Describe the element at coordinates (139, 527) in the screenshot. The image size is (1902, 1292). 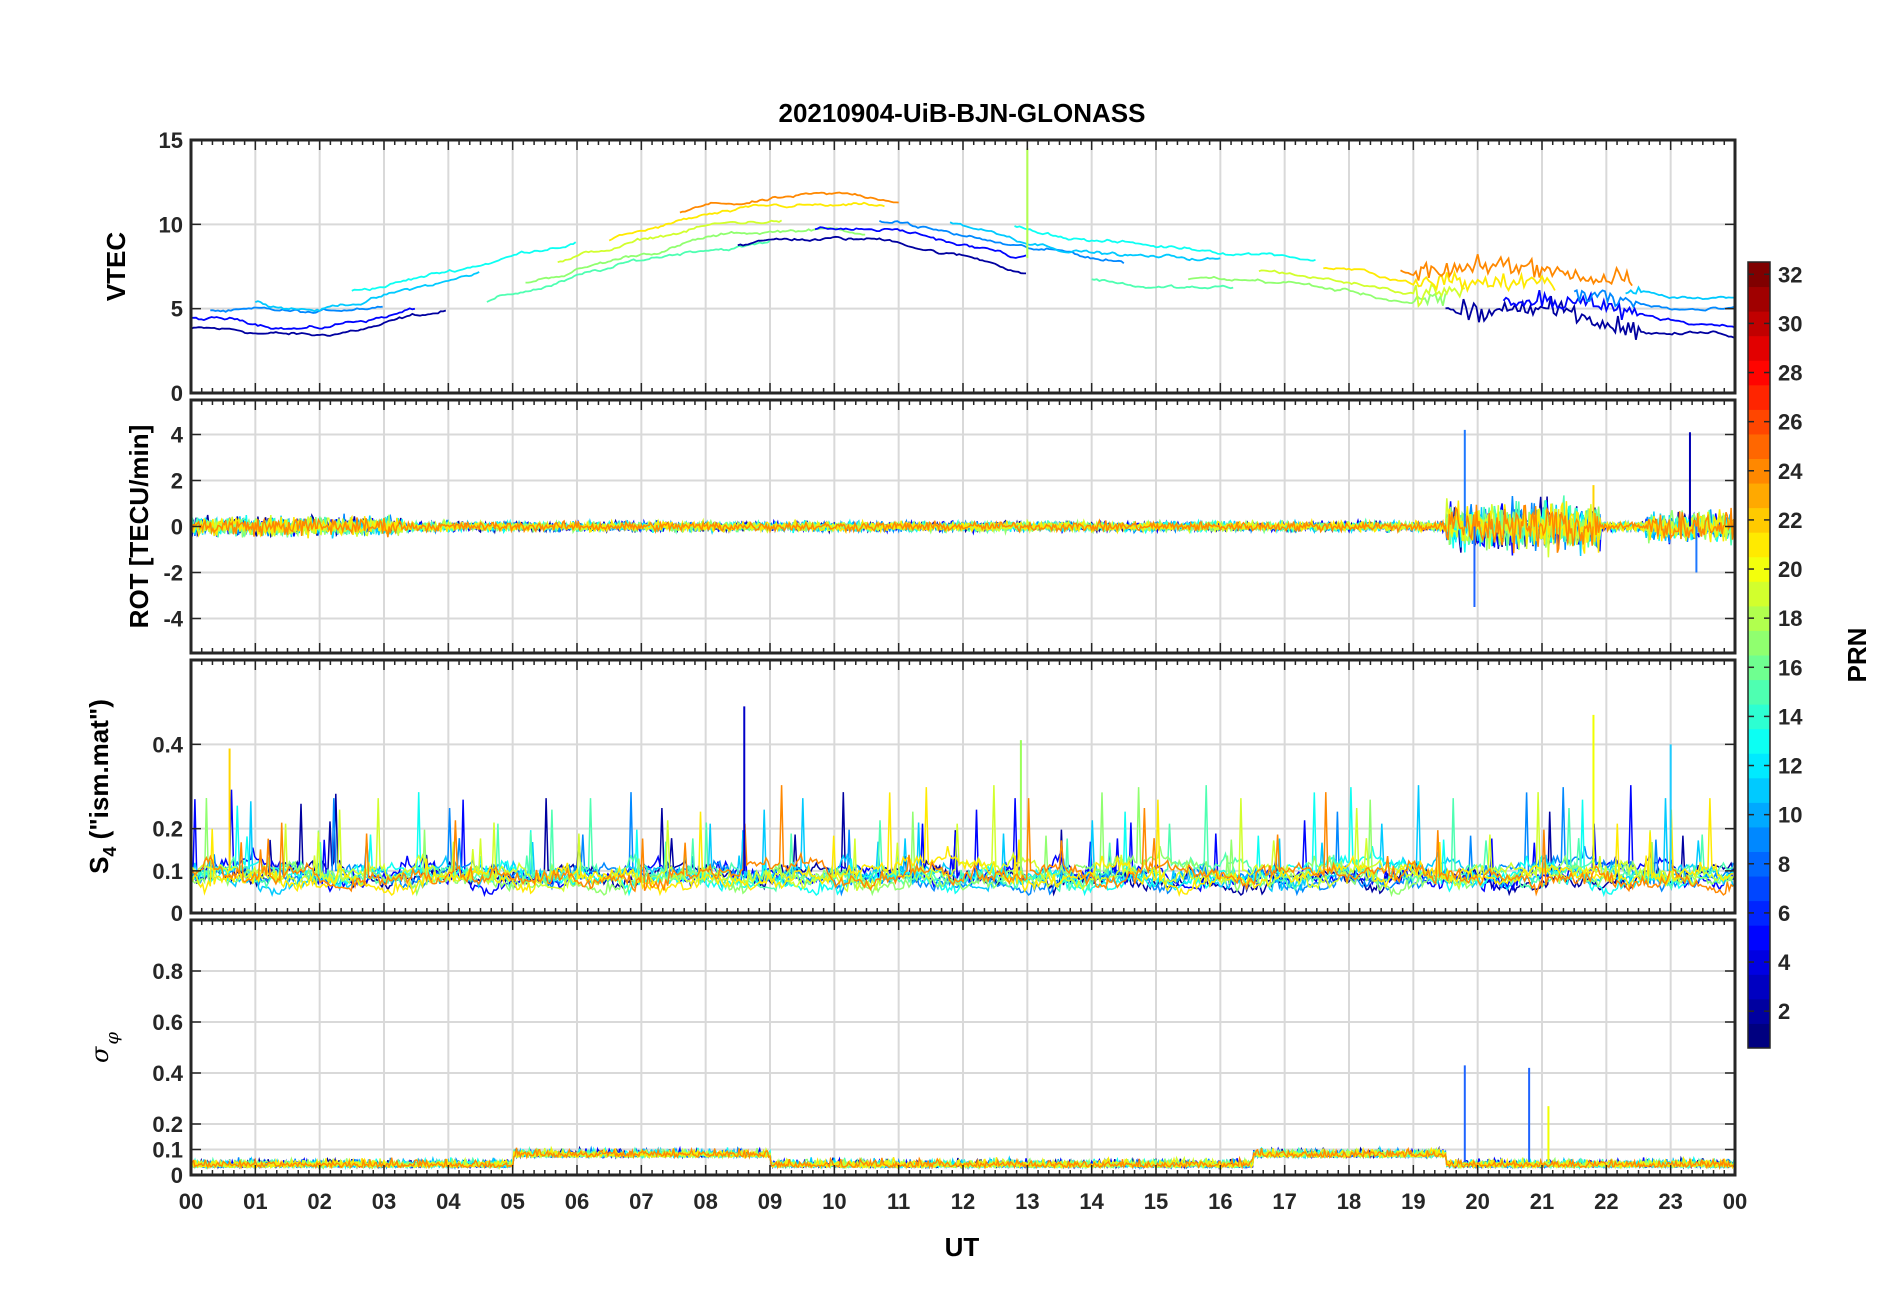
I see `y-axis-label: ROT [TECU/min]` at that location.